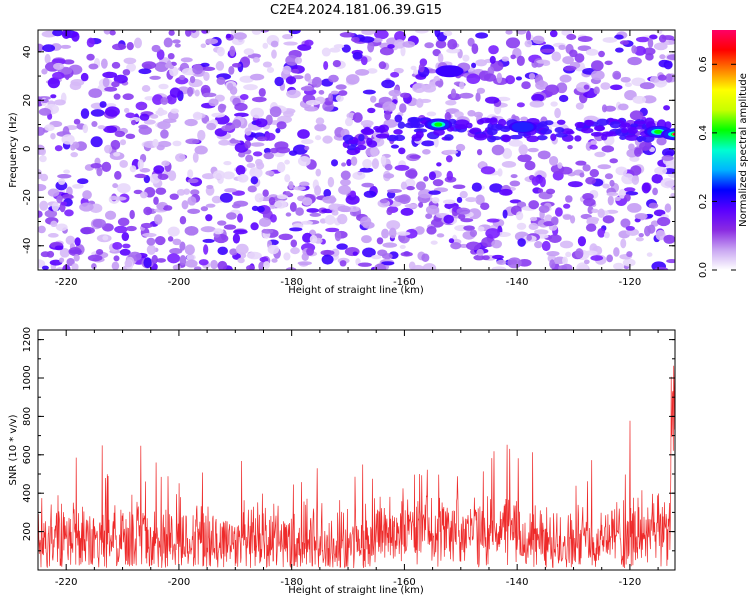  Describe the element at coordinates (27, 339) in the screenshot. I see `y-tick-label: 1200` at that location.